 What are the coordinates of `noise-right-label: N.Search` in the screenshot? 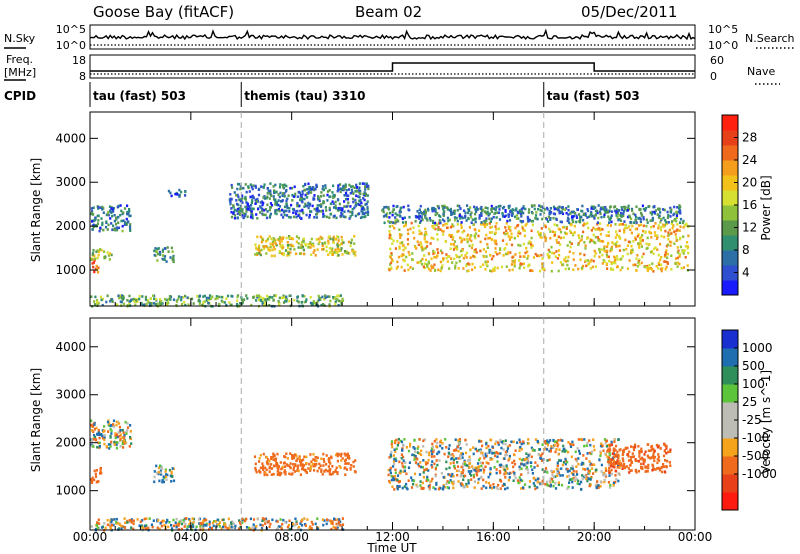 It's located at (770, 38).